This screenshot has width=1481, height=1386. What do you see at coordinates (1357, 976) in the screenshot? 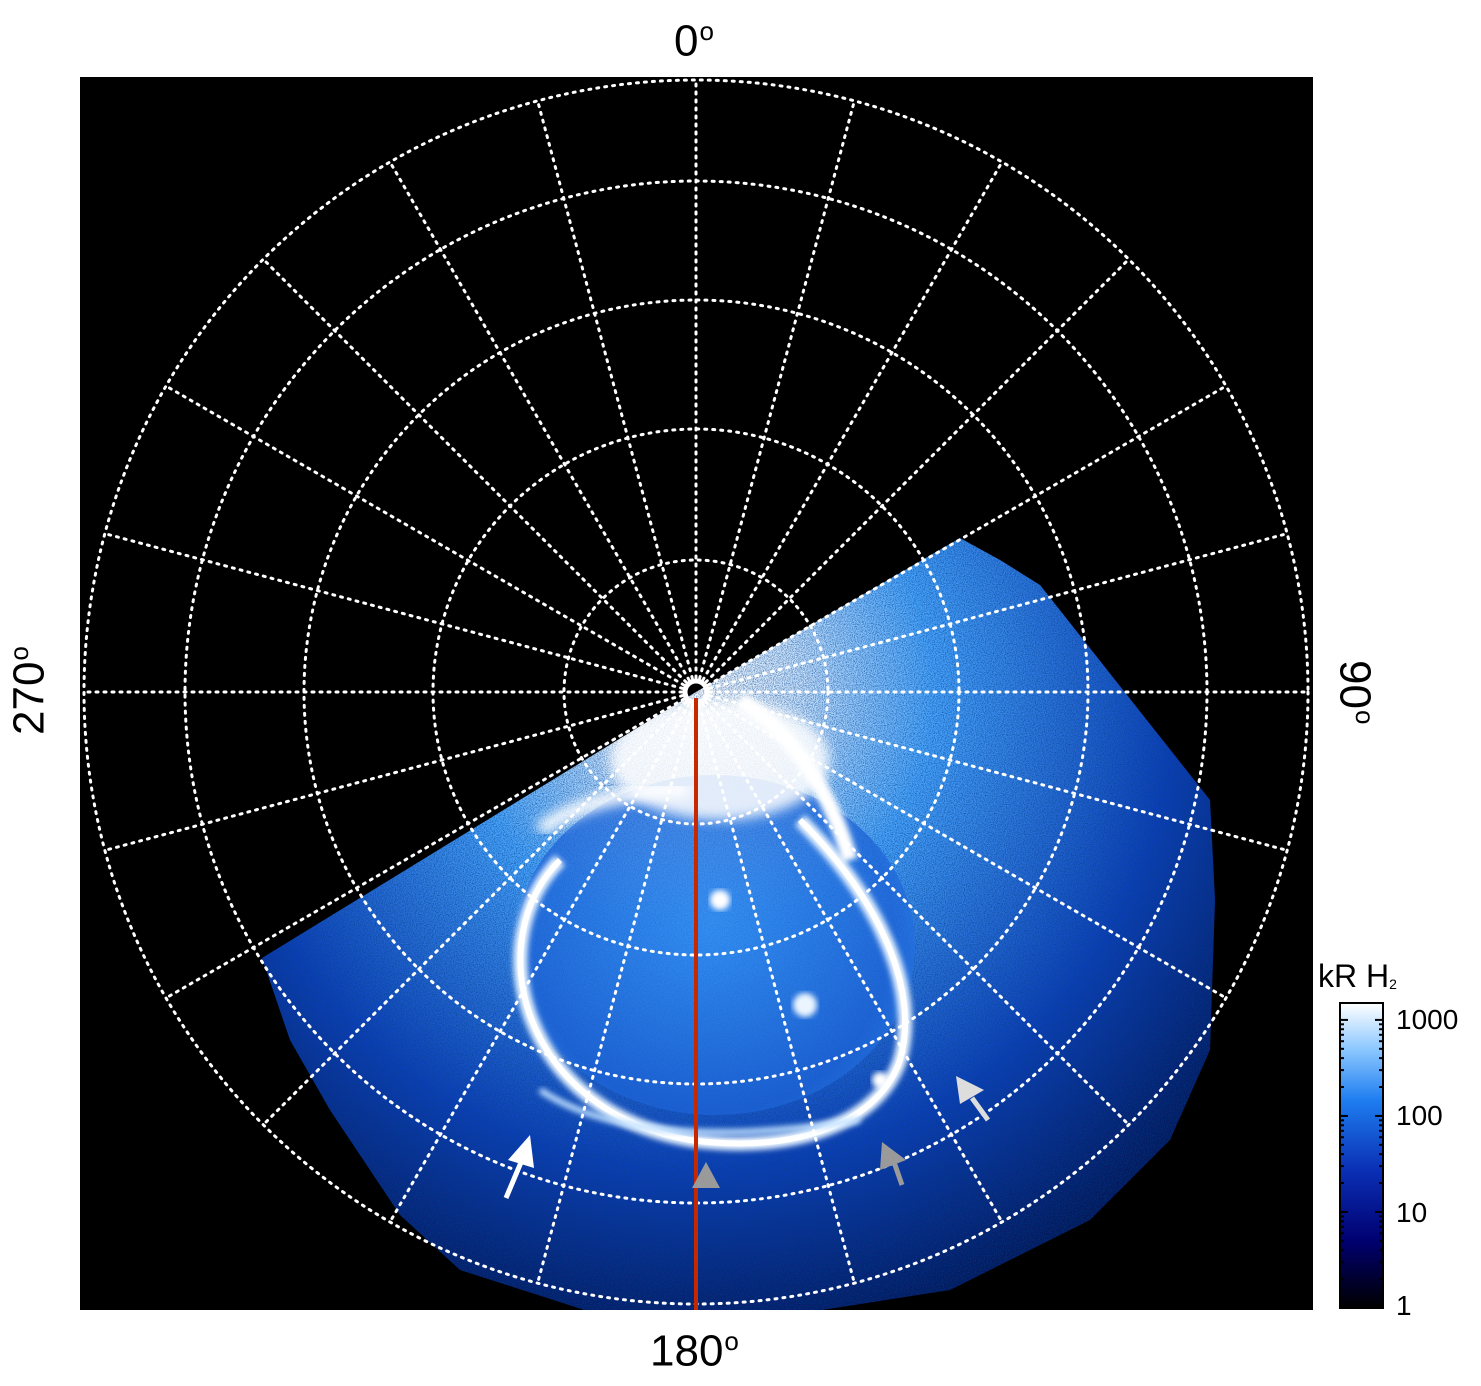
I see `colorbar-title: kR H2` at bounding box center [1357, 976].